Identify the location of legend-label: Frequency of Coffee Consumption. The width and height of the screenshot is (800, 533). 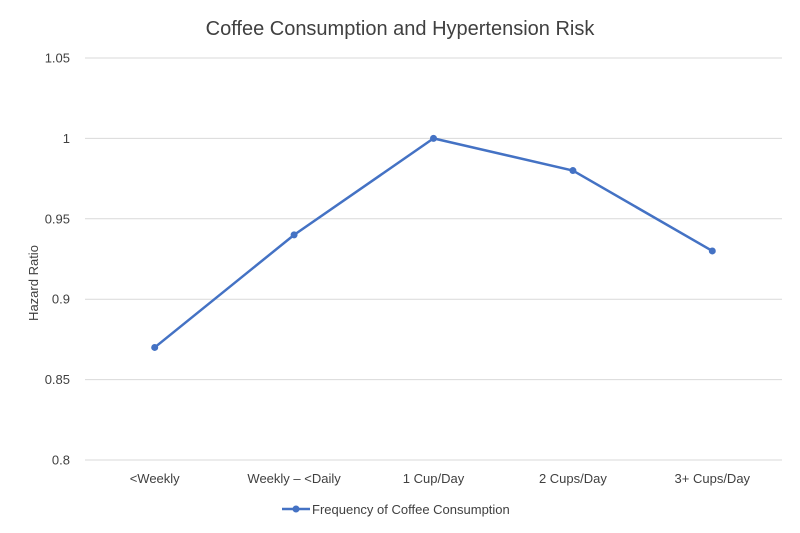
(411, 509).